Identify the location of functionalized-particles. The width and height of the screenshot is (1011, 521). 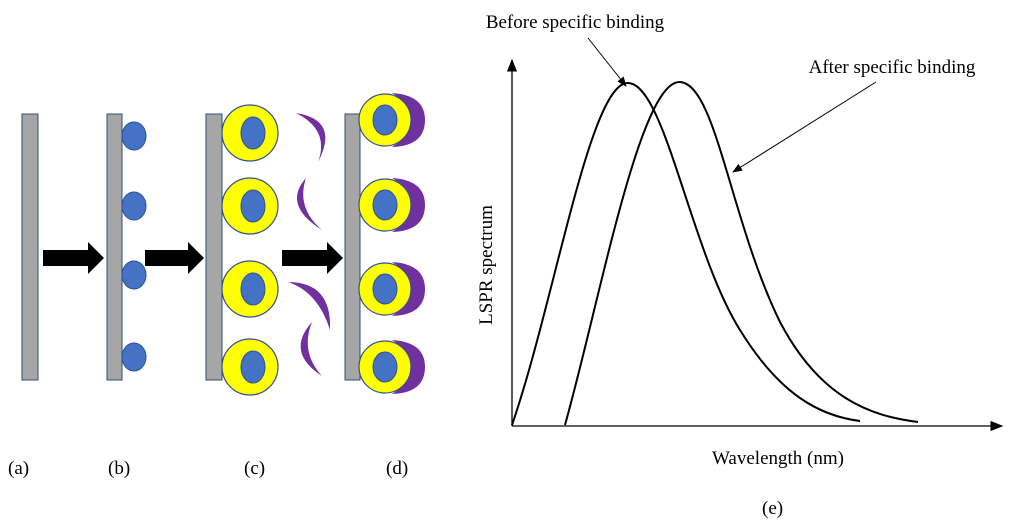
(250, 250).